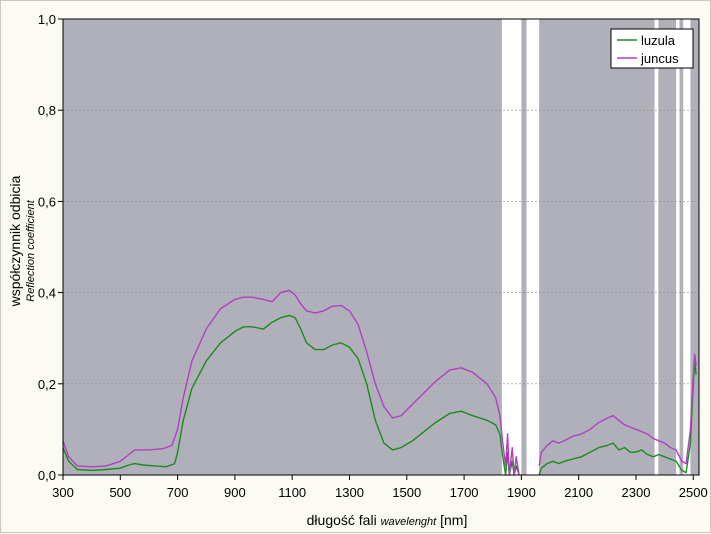 This screenshot has width=711, height=534. I want to click on legend-label-luzula: luzula, so click(658, 40).